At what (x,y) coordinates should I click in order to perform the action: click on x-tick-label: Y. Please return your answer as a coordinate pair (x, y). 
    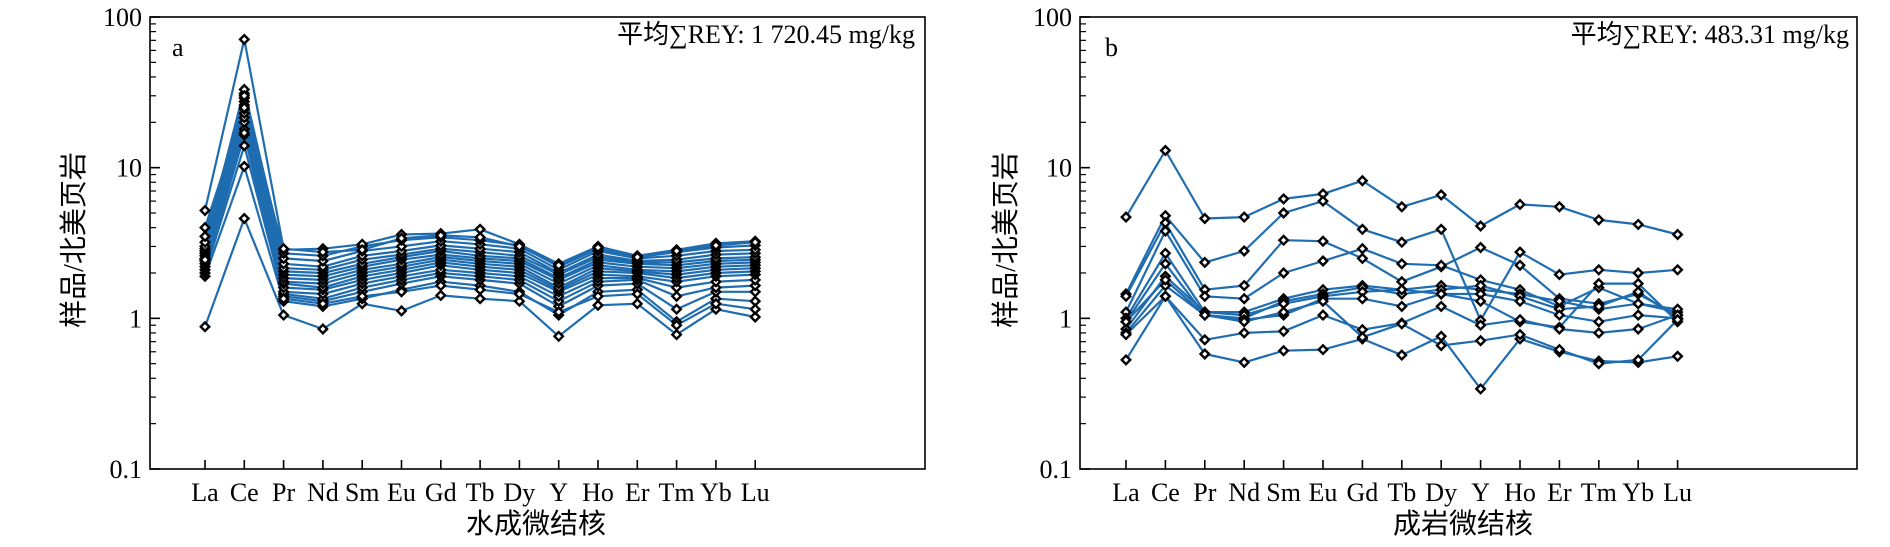
    Looking at the image, I should click on (558, 492).